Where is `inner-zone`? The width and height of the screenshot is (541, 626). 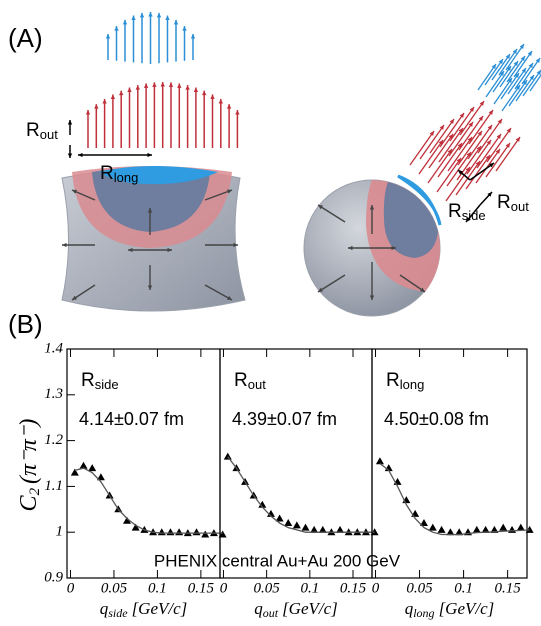
inner-zone is located at coordinates (410, 220).